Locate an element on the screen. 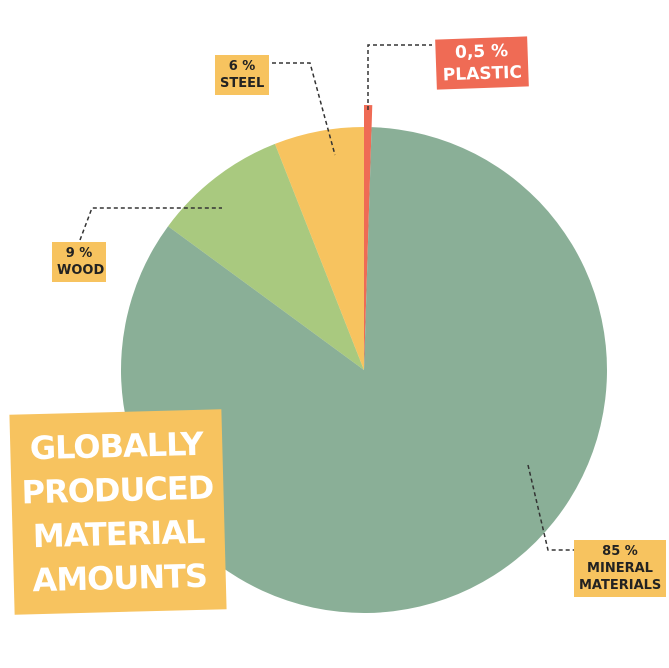  label-box: 6 % STEEL is located at coordinates (242, 75).